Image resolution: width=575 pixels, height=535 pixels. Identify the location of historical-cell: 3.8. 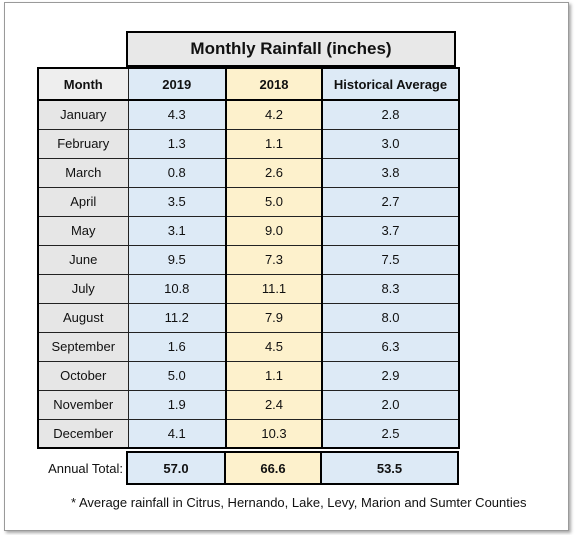
(390, 172).